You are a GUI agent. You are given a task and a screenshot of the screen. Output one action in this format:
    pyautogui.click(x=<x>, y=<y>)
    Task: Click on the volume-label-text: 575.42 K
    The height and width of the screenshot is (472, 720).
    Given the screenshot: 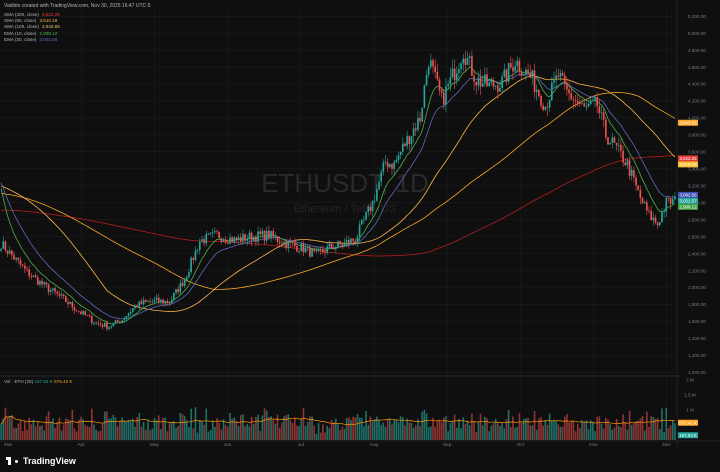 What is the action you would take?
    pyautogui.click(x=688, y=422)
    